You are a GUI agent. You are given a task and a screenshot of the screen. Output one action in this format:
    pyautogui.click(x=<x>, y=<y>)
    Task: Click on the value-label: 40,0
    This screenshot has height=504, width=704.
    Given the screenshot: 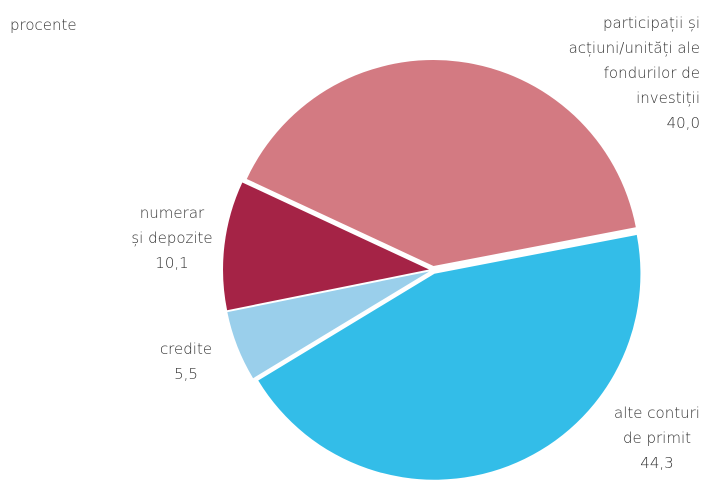 What is the action you would take?
    pyautogui.click(x=683, y=123)
    